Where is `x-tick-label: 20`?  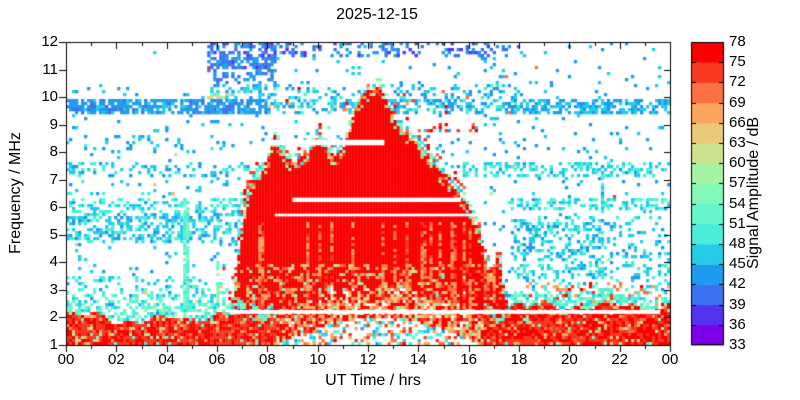 x-tick-label: 20 is located at coordinates (569, 359).